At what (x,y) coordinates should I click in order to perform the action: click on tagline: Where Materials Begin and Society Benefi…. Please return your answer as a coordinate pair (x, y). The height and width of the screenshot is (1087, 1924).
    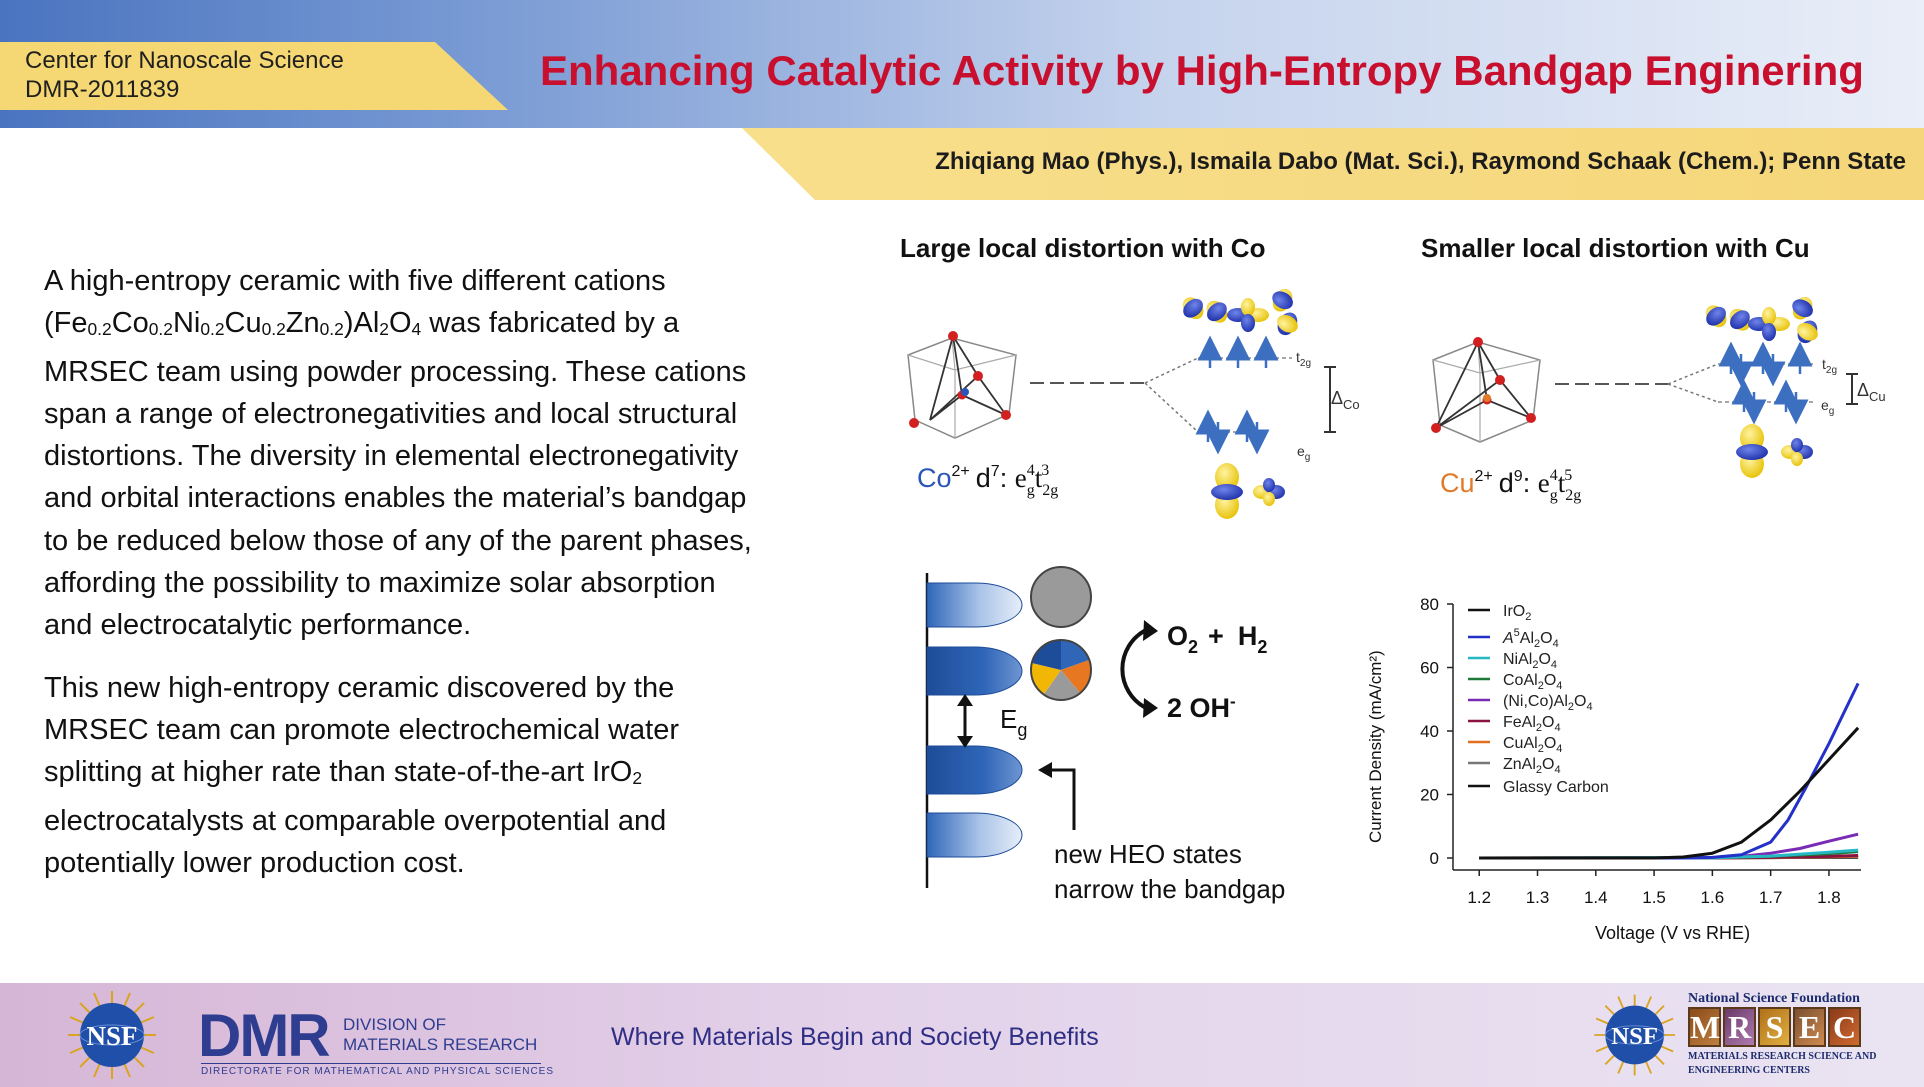
    Looking at the image, I should click on (855, 1037).